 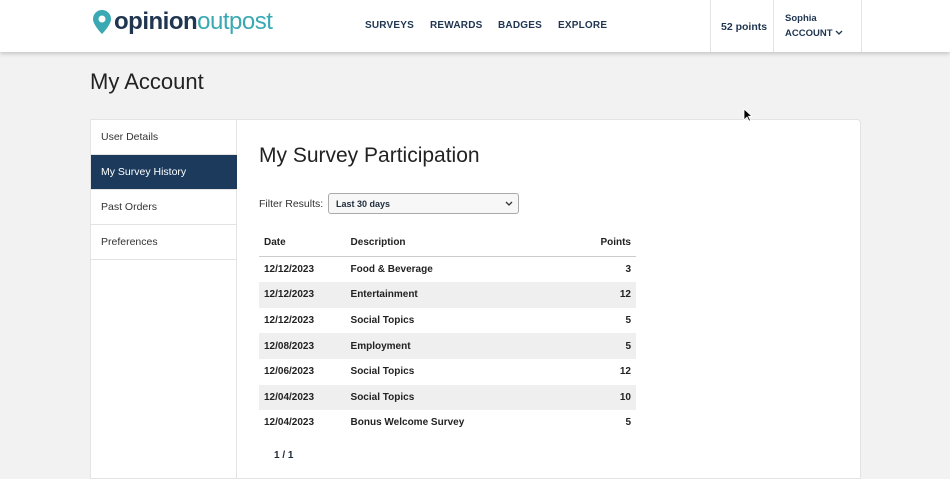 I want to click on table-row: 12/04/2023 Bonus Welcome Survey 5, so click(x=447, y=423).